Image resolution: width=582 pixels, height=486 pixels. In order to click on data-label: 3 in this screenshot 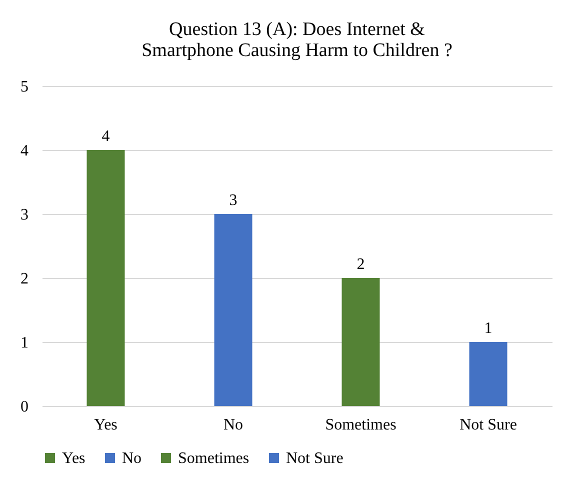, I will do `click(233, 200)`.